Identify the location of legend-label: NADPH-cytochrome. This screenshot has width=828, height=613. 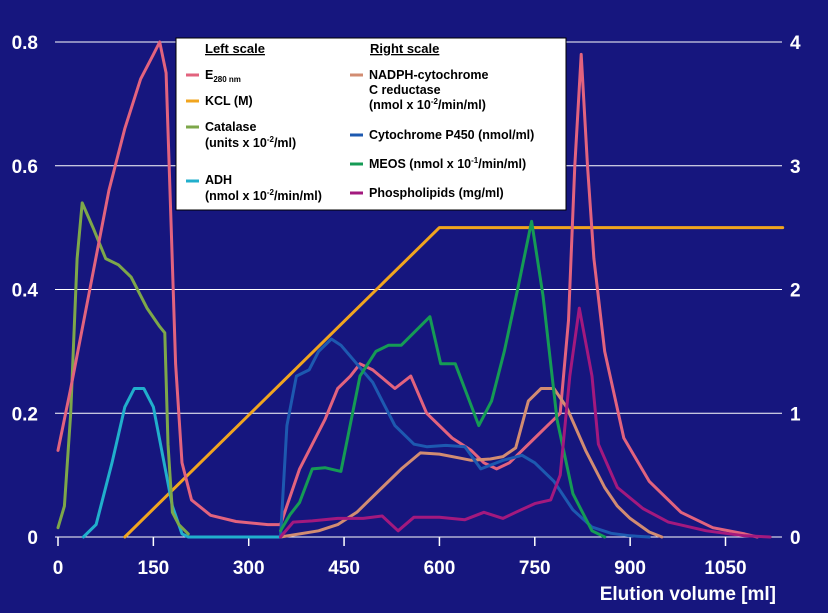
(429, 75).